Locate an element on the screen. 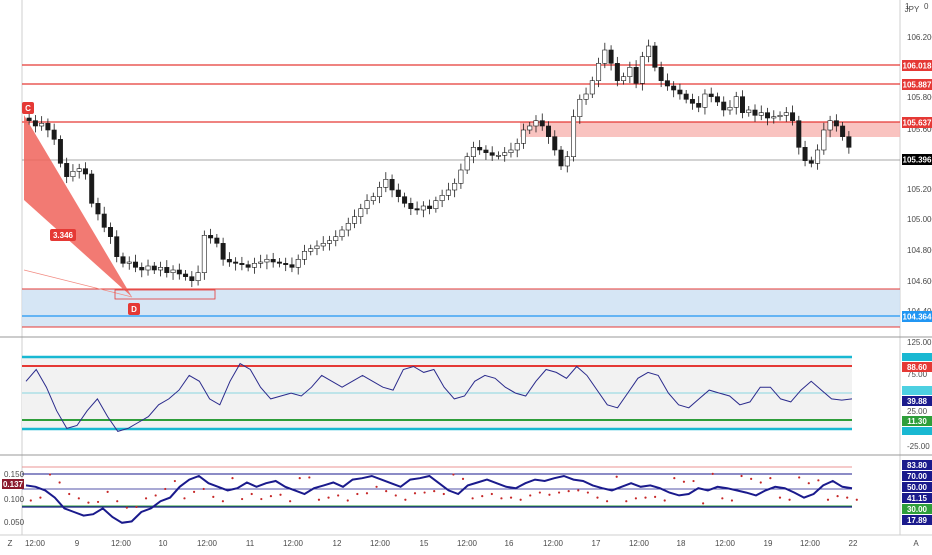 The height and width of the screenshot is (555, 932). cci-level-top-tag is located at coordinates (917, 367).